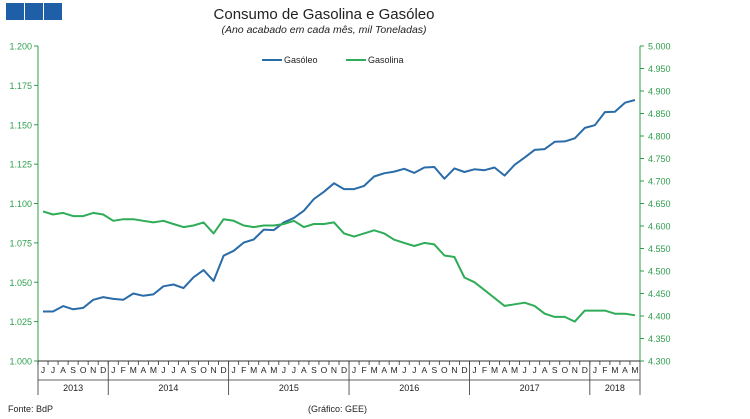 The width and height of the screenshot is (750, 419). I want to click on right-axis-tick-label: 4.700, so click(659, 182).